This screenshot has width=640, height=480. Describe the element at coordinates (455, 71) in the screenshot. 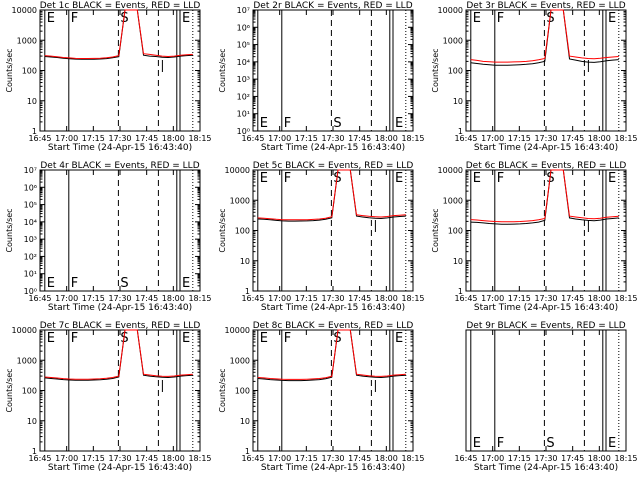

I see `y-tick-label: 100` at that location.